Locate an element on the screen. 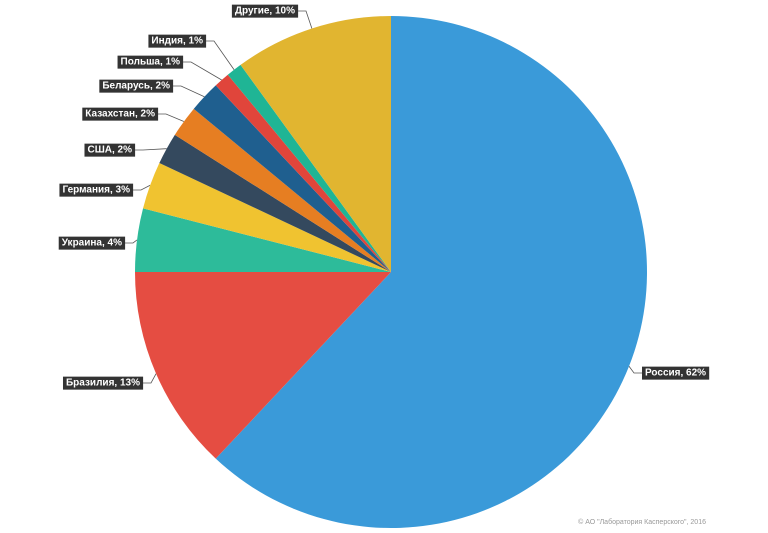  slice-label: Другие, 10% is located at coordinates (265, 11).